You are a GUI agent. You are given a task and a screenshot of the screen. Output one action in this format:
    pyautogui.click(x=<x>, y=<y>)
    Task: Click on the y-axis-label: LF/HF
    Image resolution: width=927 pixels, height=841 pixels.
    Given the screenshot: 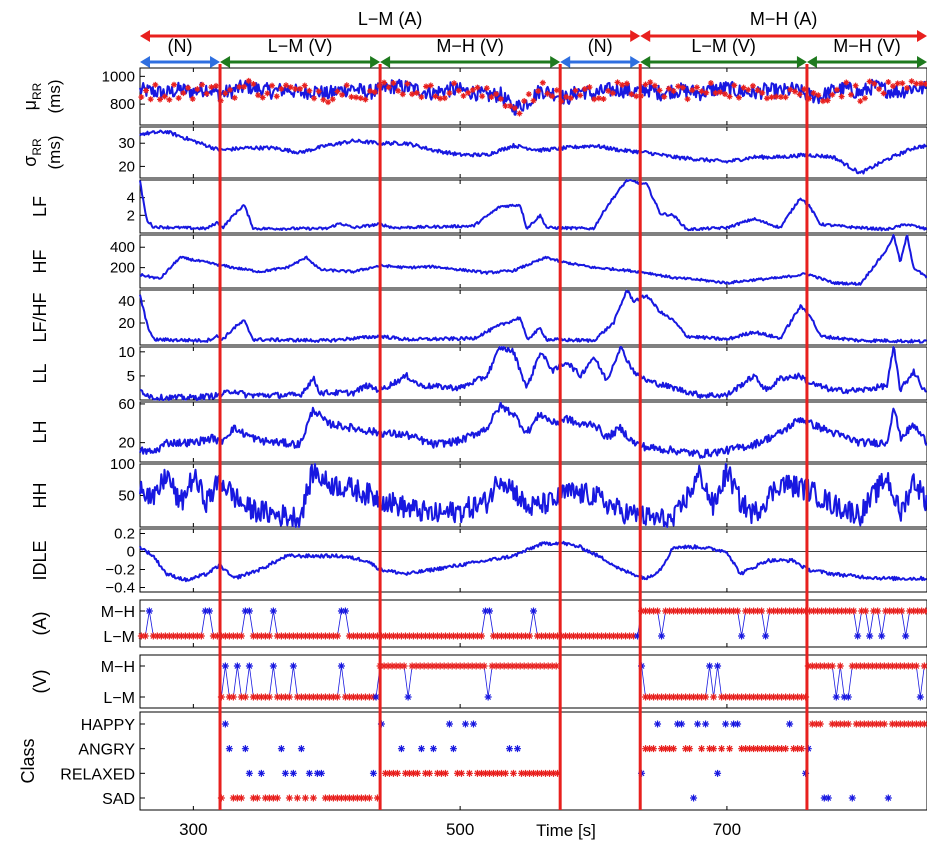 What is the action you would take?
    pyautogui.click(x=40, y=317)
    